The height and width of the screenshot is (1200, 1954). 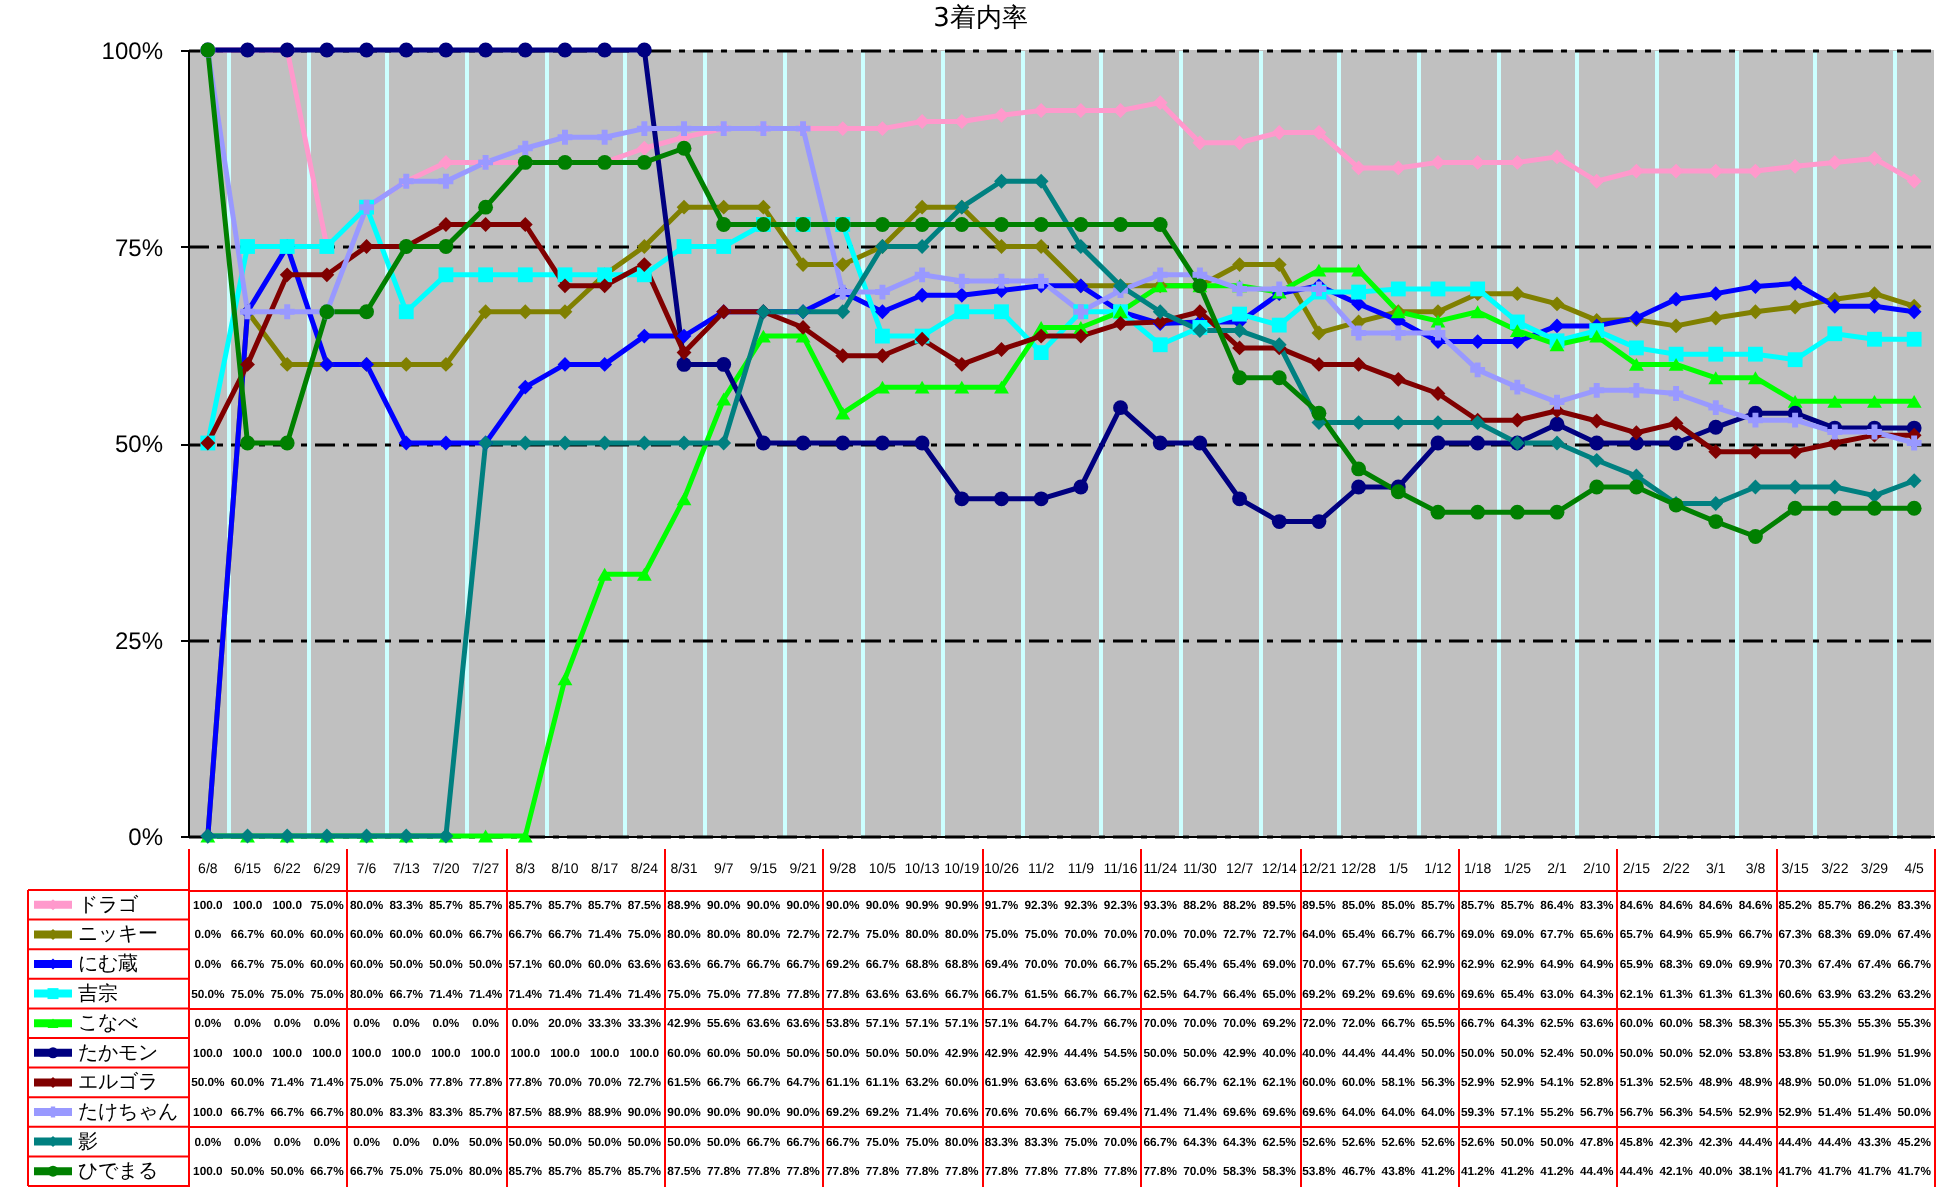 What do you see at coordinates (118, 1082) in the screenshot?
I see `legend-label: エルゴラ` at bounding box center [118, 1082].